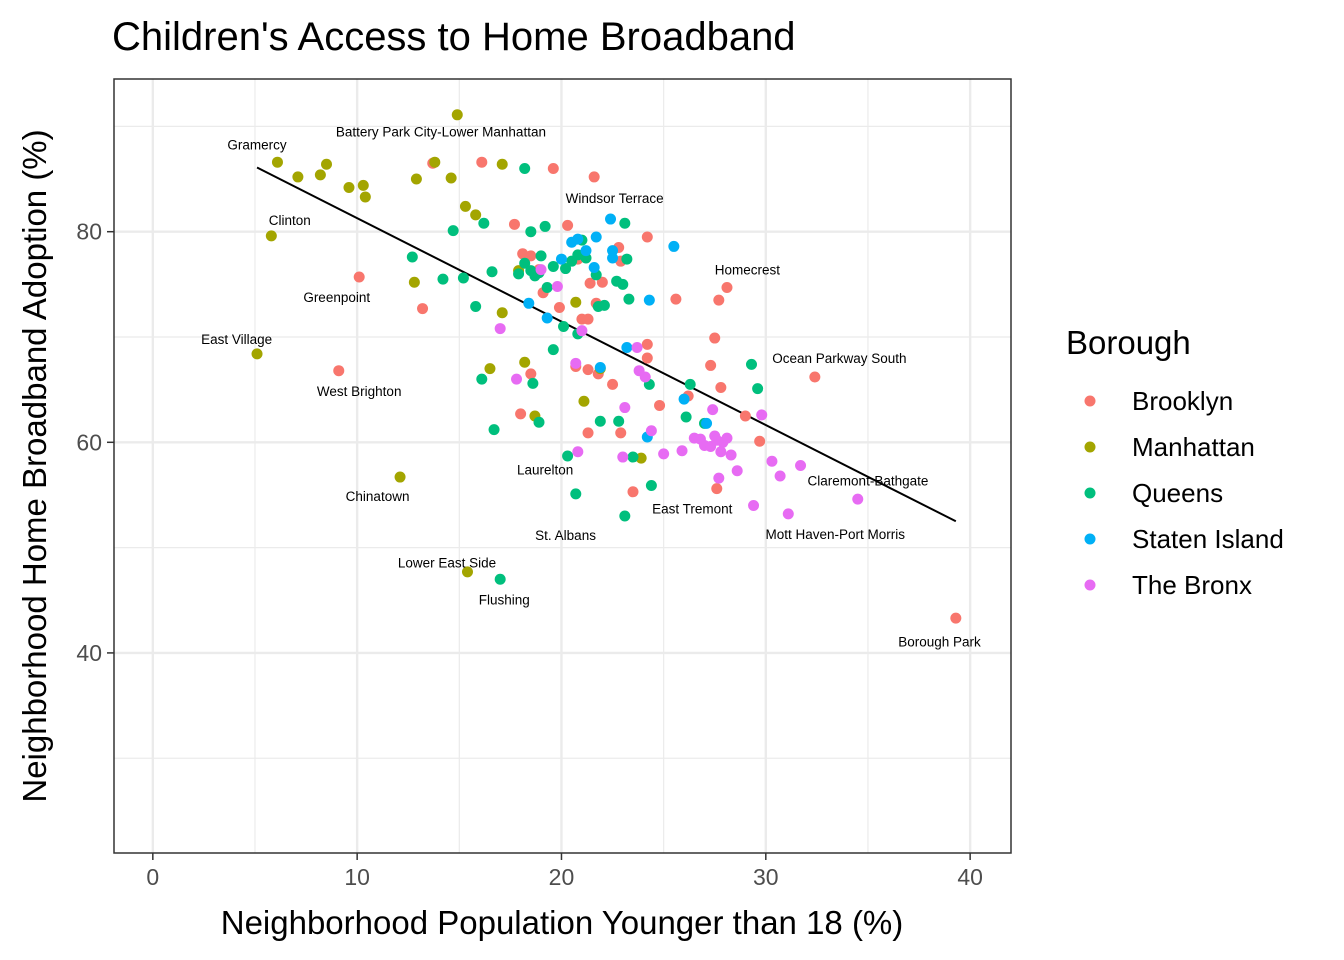 This screenshot has height=960, width=1344. What do you see at coordinates (1090, 585) in the screenshot?
I see `legend-key` at bounding box center [1090, 585].